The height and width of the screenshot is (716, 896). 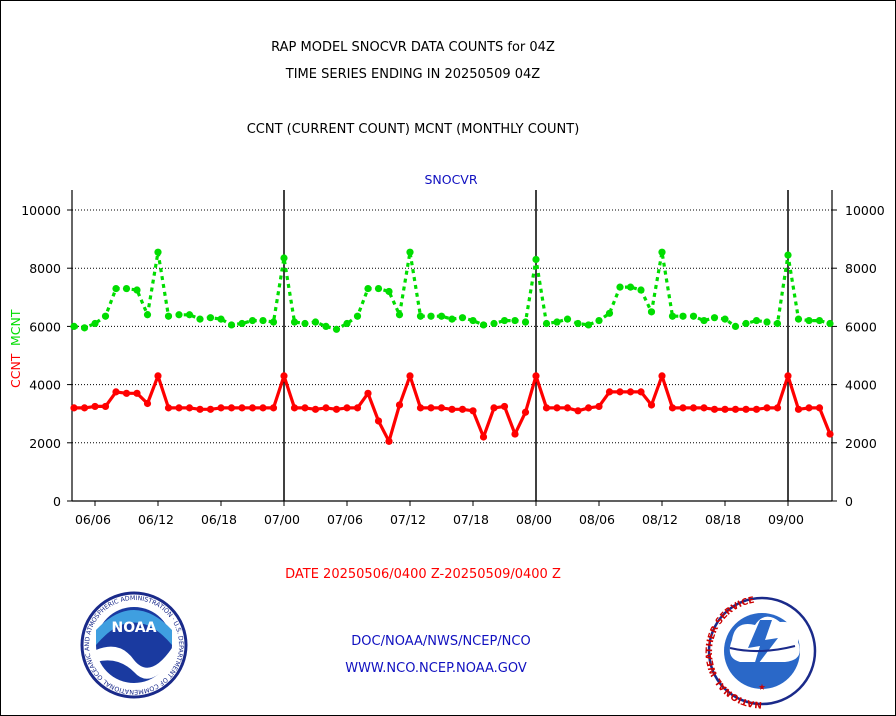 What do you see at coordinates (660, 519) in the screenshot?
I see `x-tick-label: 08/12` at bounding box center [660, 519].